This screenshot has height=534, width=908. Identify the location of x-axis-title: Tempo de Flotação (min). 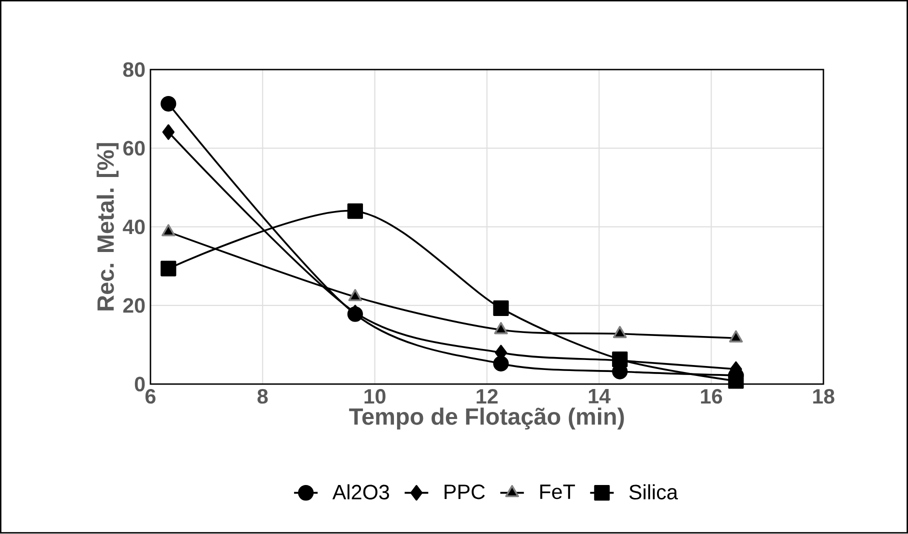
(486, 419).